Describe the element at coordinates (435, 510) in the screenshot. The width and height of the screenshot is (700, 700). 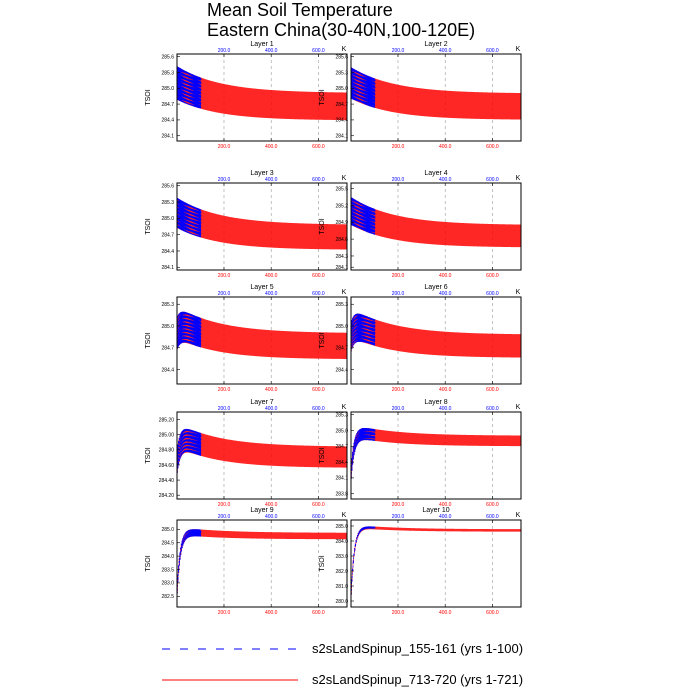
I see `panel-title: Layer 10` at that location.